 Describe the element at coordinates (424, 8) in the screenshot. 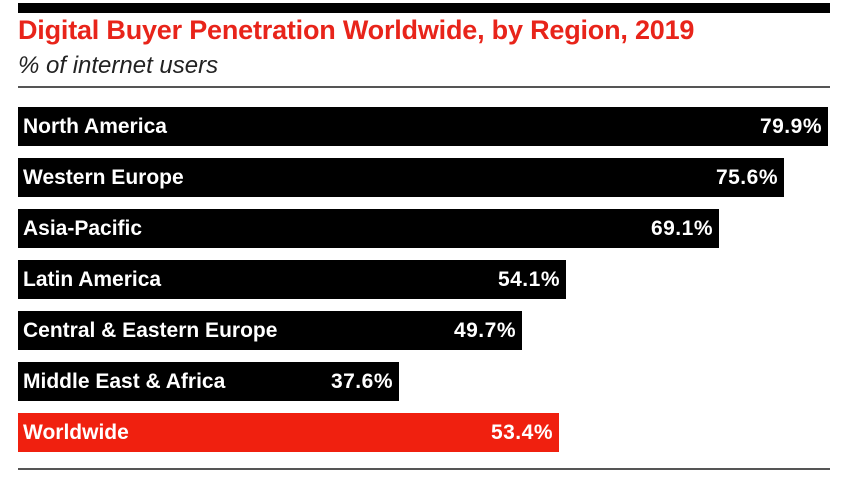

I see `top-rule` at that location.